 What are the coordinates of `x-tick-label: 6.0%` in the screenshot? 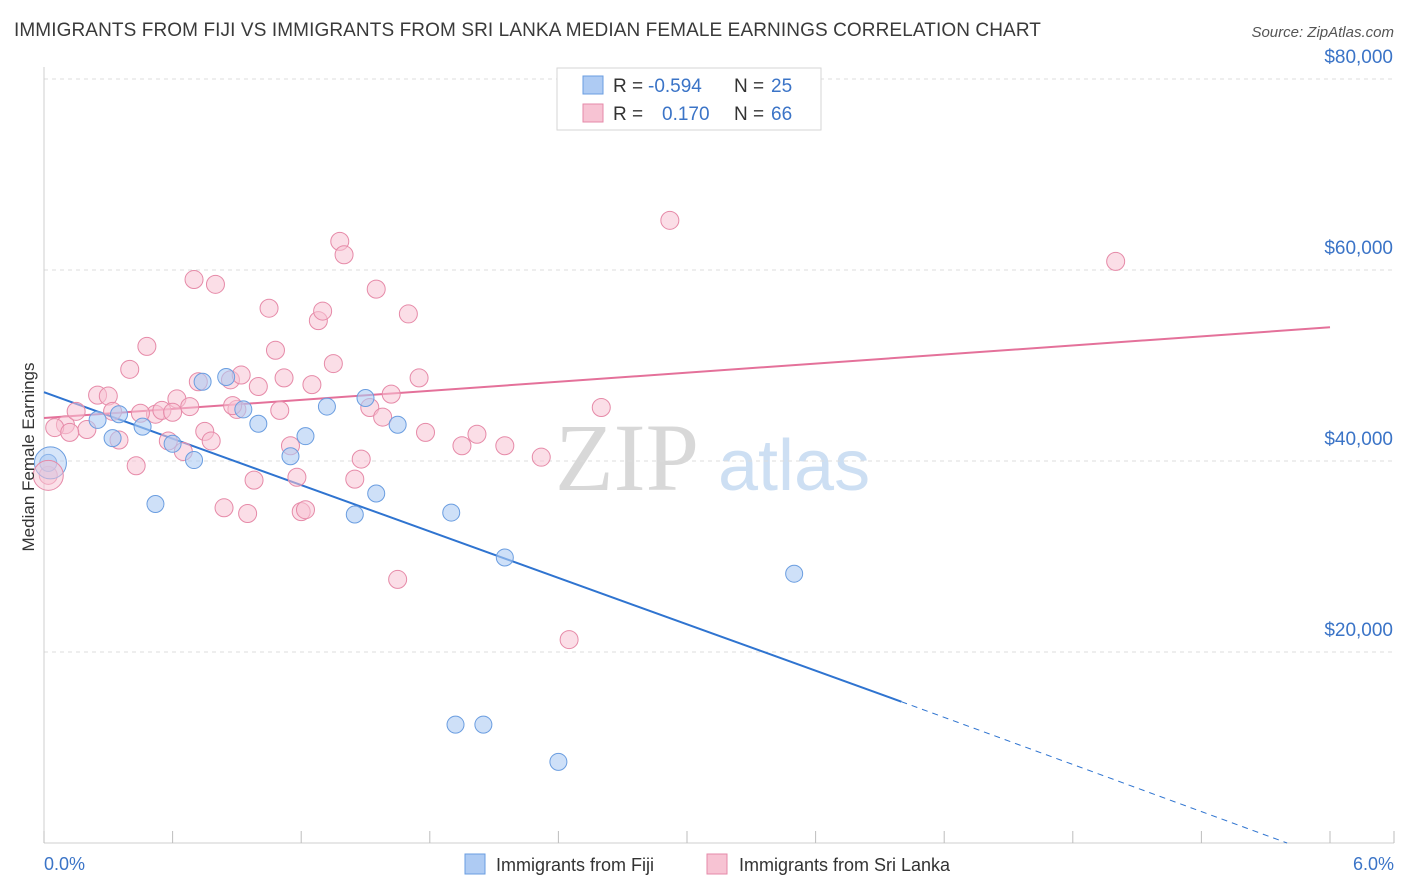 It's located at (1373, 864).